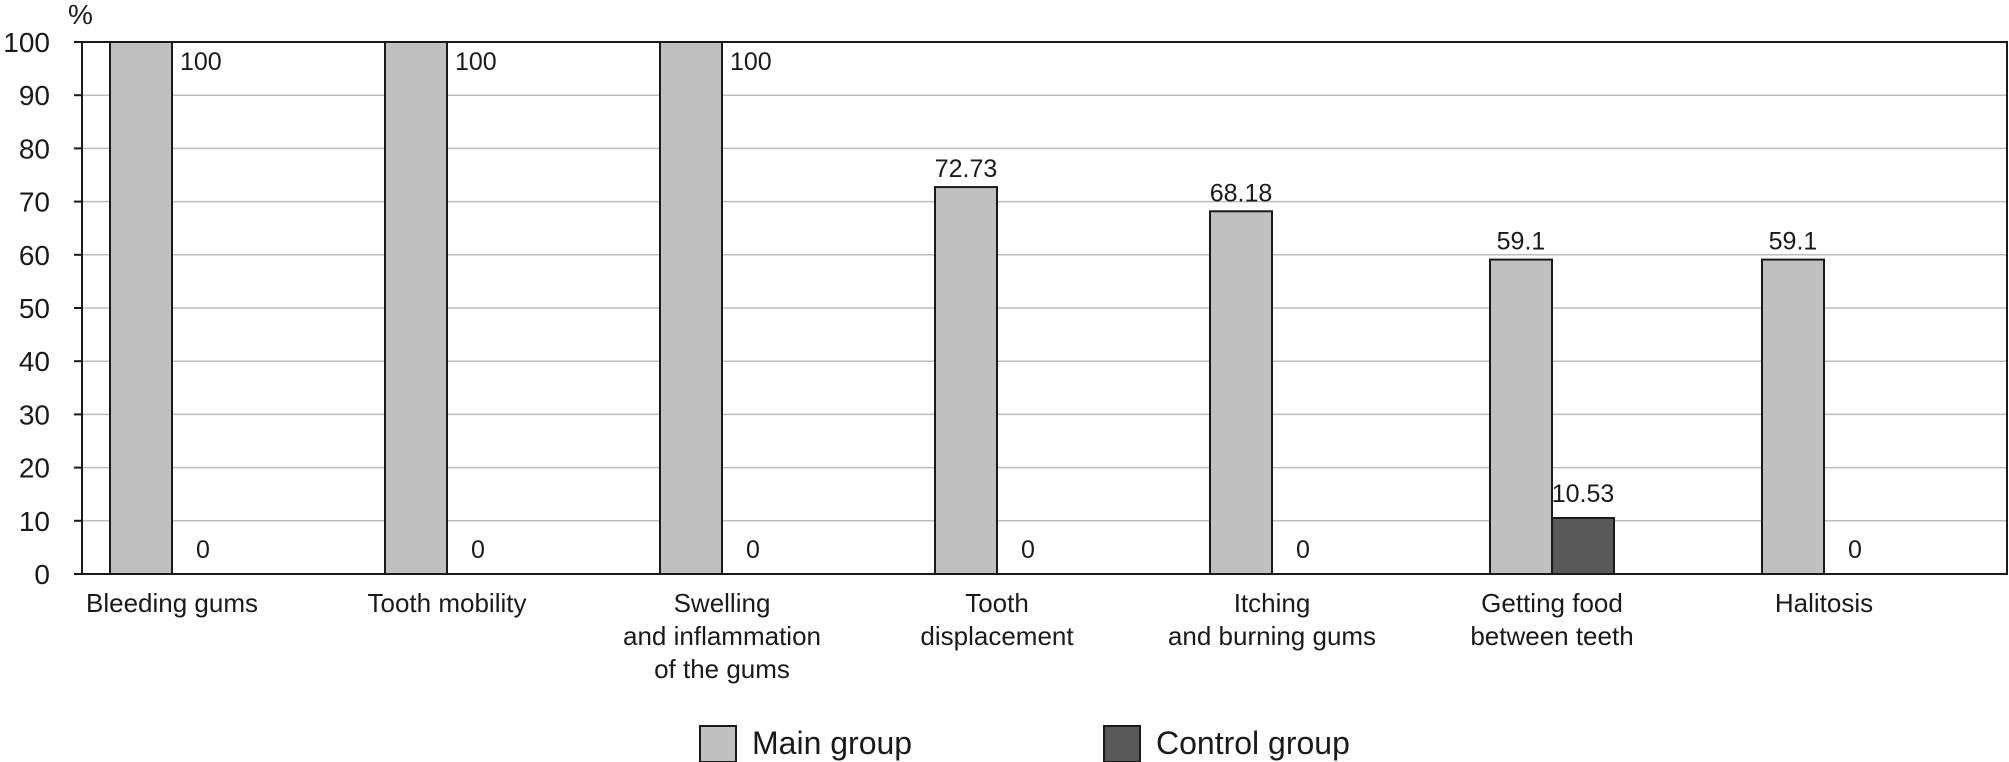 Image resolution: width=2009 pixels, height=762 pixels. Describe the element at coordinates (722, 636) in the screenshot. I see `x-category-label: and inflammation` at that location.